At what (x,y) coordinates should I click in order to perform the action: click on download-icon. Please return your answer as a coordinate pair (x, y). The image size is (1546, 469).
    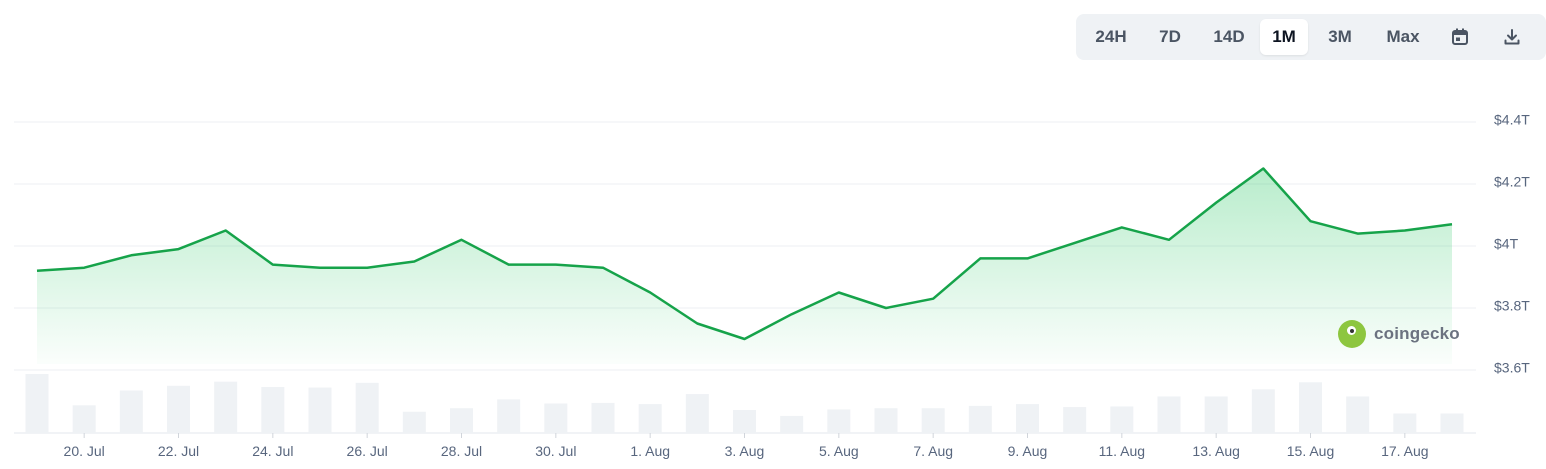
    Looking at the image, I should click on (1512, 37).